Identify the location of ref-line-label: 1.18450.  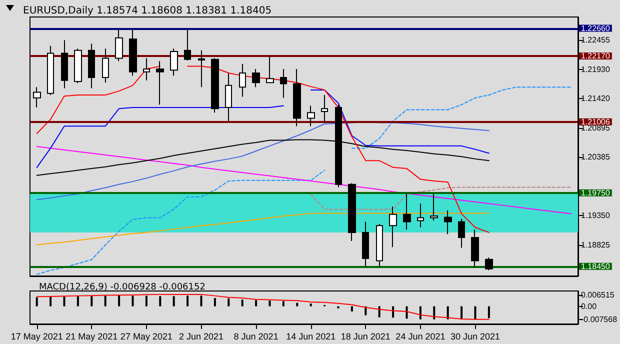
(595, 266).